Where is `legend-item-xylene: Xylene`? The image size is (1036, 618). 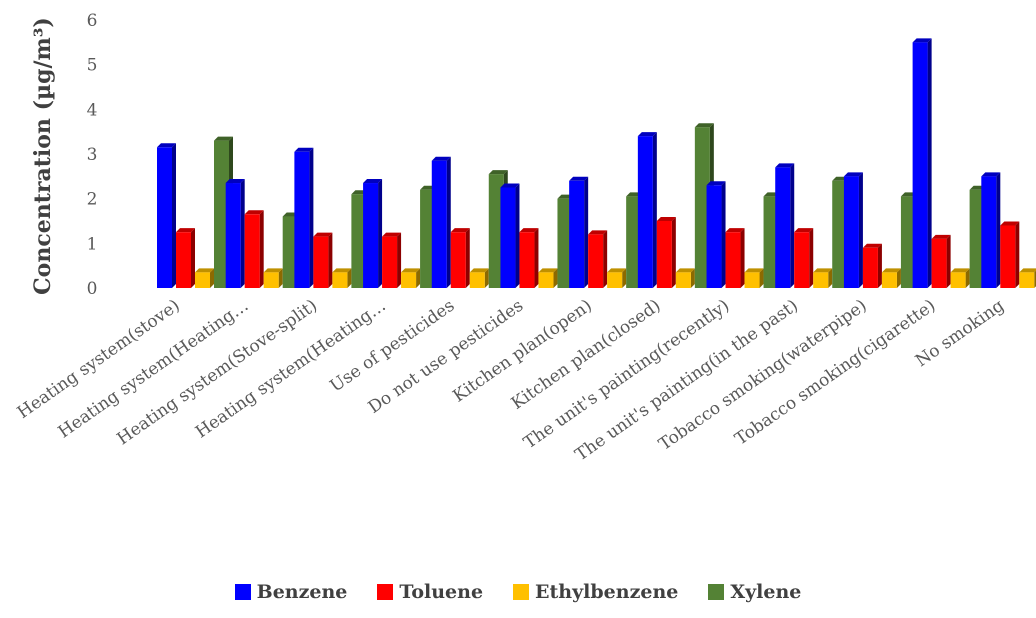 legend-item-xylene: Xylene is located at coordinates (754, 592).